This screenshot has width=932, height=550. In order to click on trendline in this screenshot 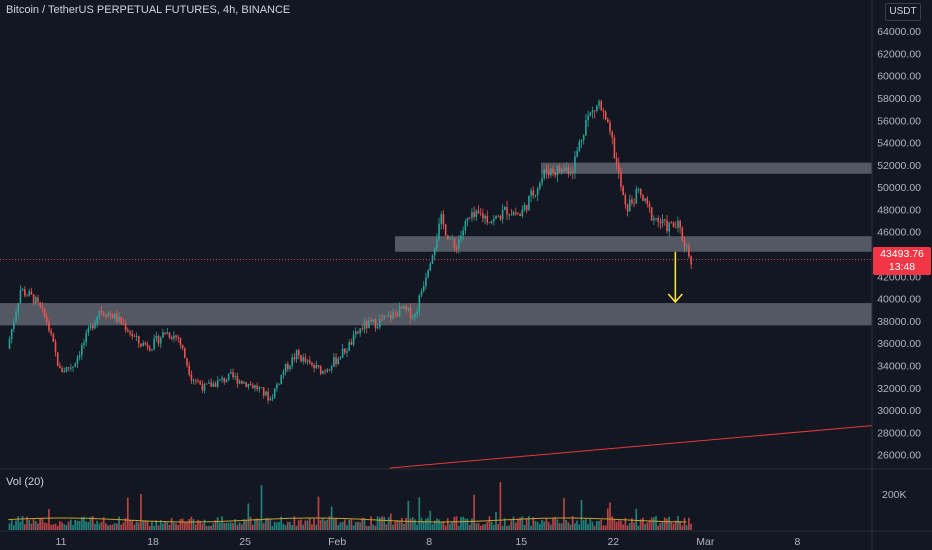, I will do `click(631, 447)`.